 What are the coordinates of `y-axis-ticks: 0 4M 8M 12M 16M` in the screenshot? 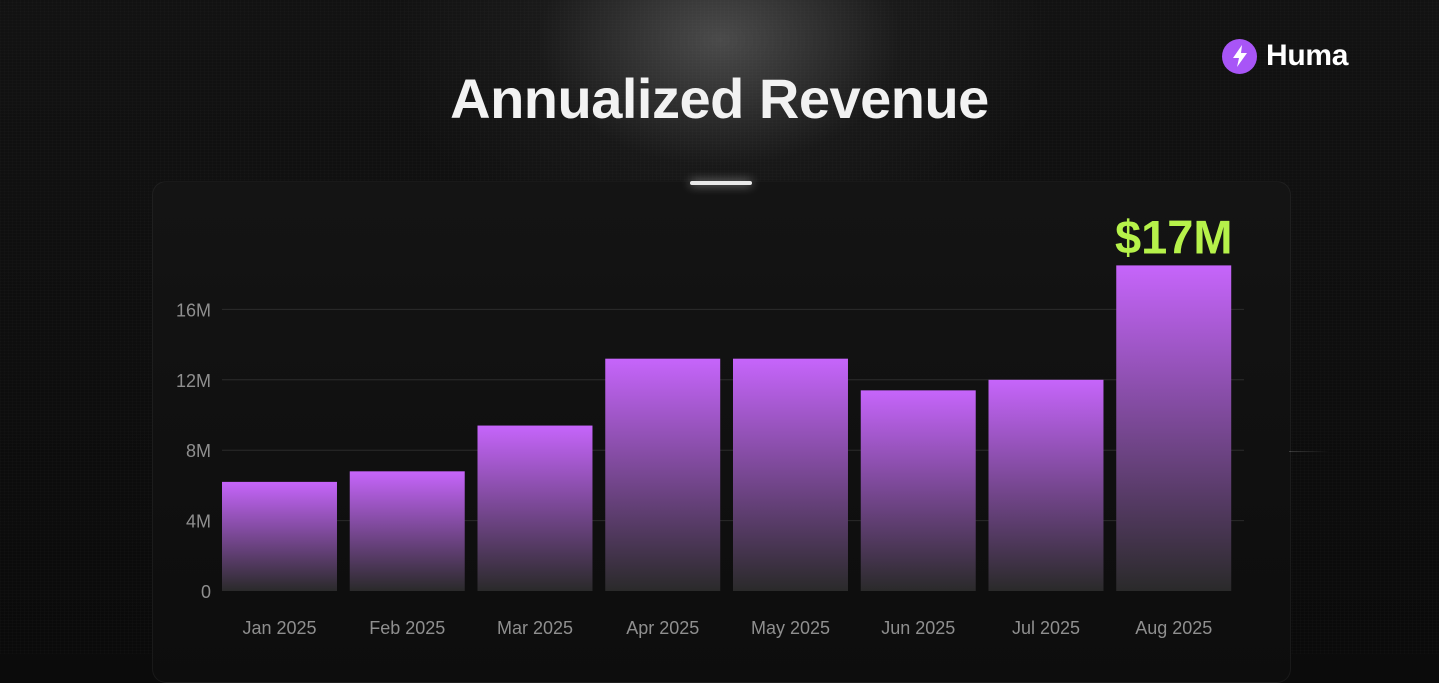 It's located at (193, 451).